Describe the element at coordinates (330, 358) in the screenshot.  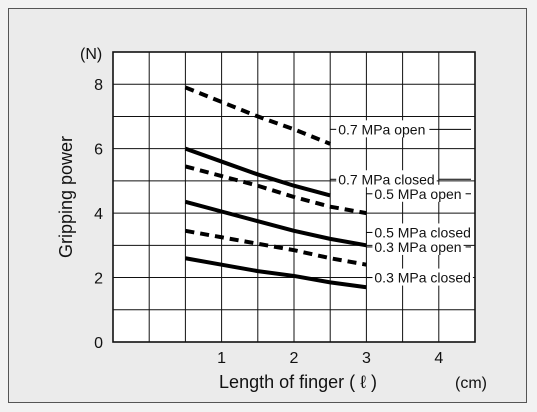
I see `x-tick-labels: 1 2 3 4` at that location.